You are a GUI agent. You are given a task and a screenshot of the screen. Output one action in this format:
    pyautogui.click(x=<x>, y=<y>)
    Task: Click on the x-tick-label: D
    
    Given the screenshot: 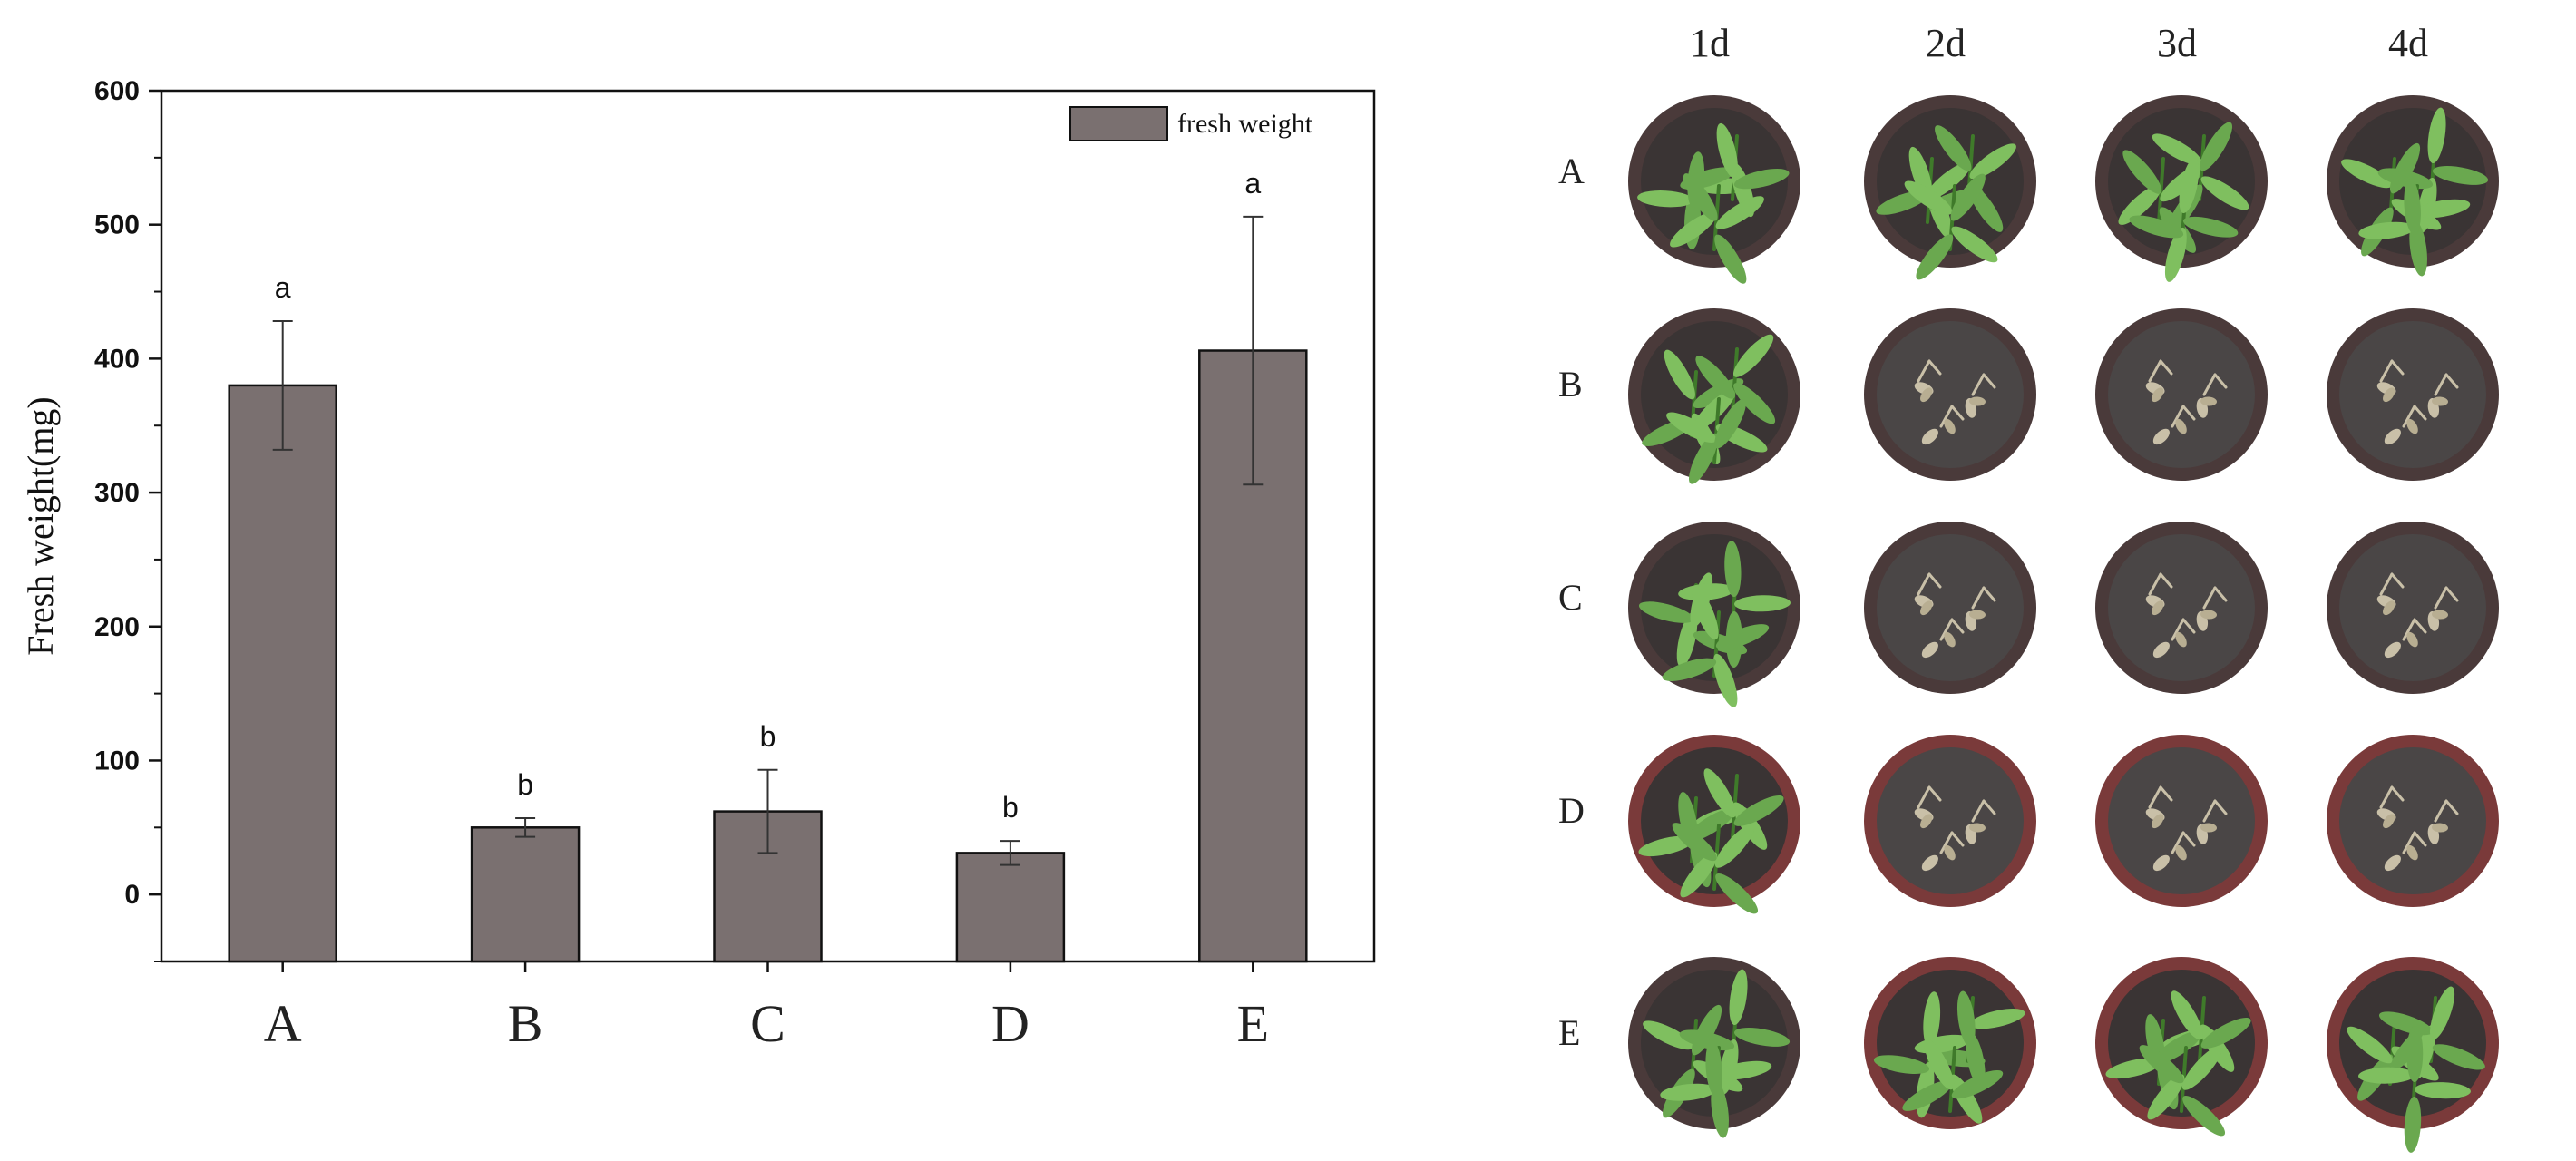 What is the action you would take?
    pyautogui.click(x=1010, y=1023)
    